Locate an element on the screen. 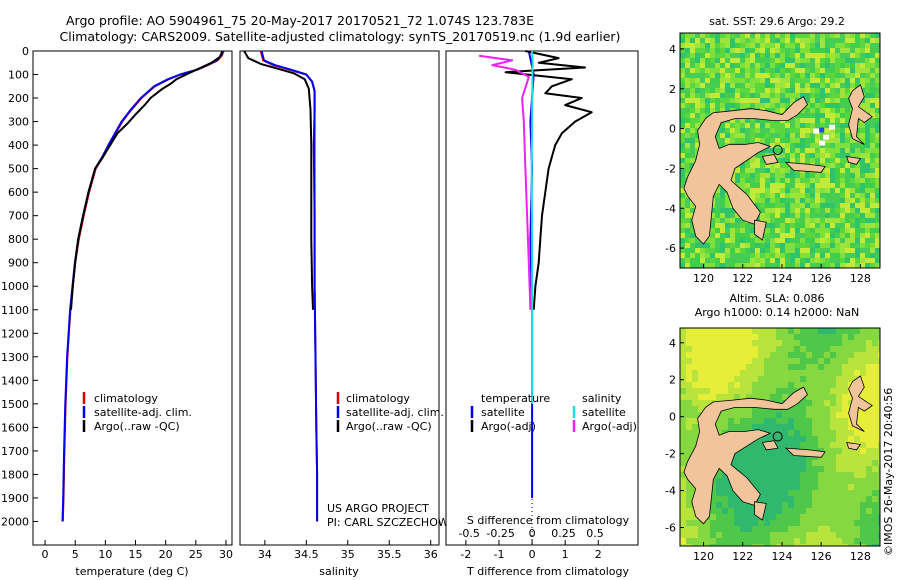 The height and width of the screenshot is (580, 900). sst-lat-label: -2 is located at coordinates (670, 168).